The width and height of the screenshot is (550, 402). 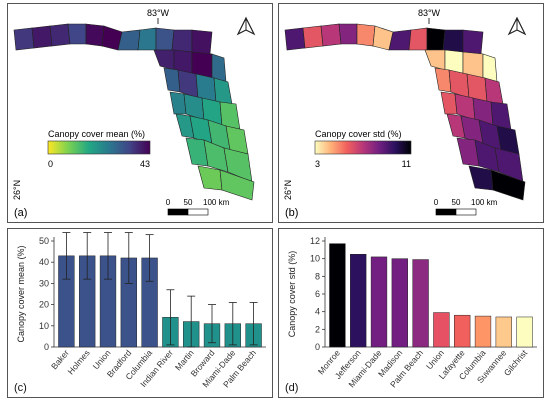 What do you see at coordinates (50, 164) in the screenshot?
I see `legend-min: 0` at bounding box center [50, 164].